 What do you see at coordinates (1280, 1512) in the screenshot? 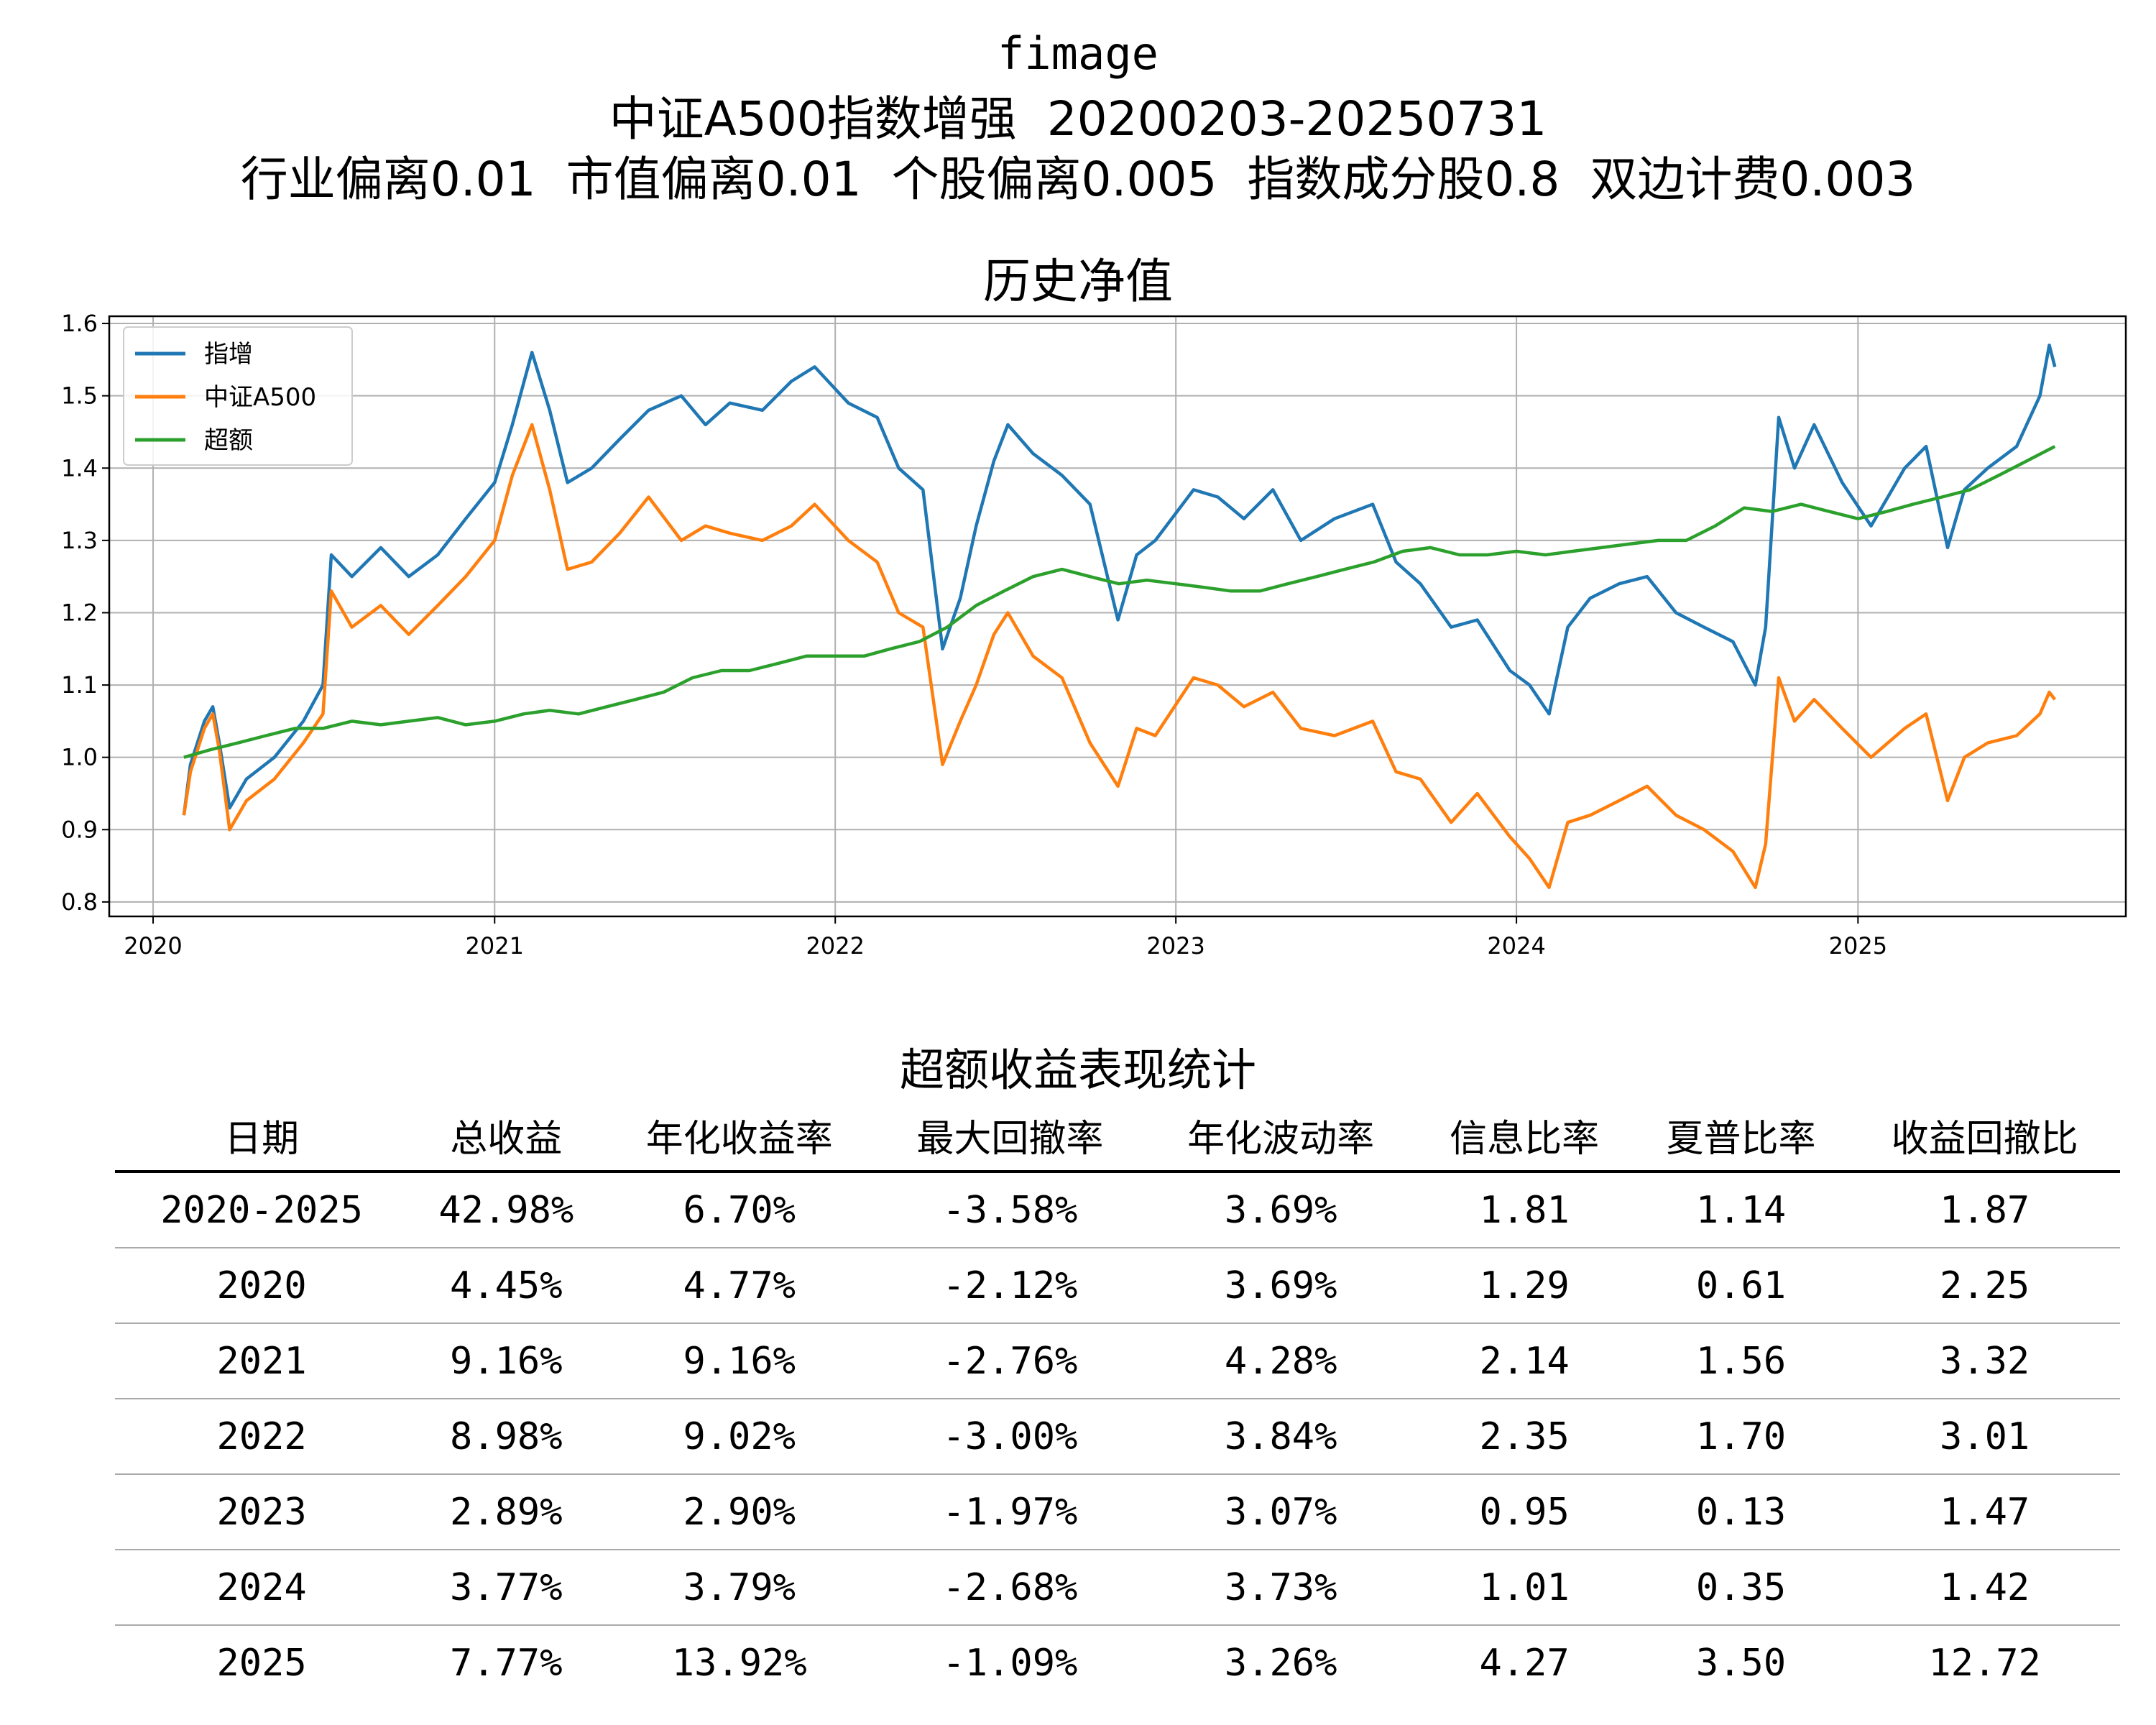
I see `table-cell: 3.07%` at bounding box center [1280, 1512].